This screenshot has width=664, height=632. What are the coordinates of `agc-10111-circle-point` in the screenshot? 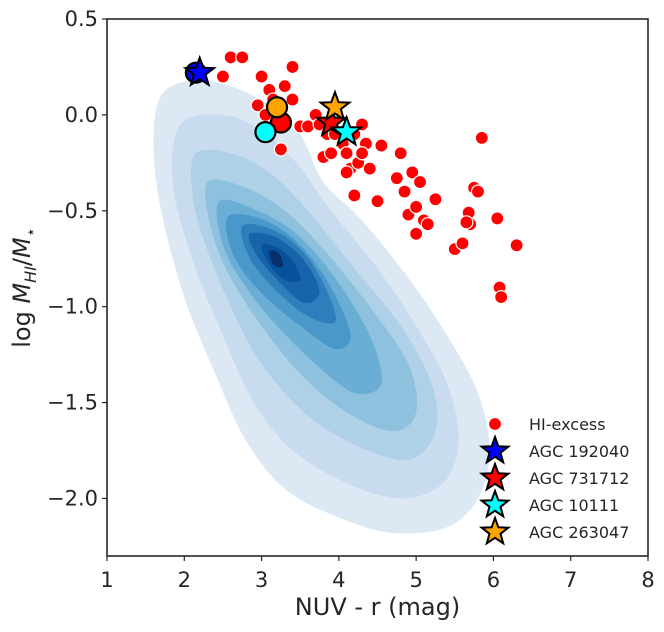 It's located at (265, 132).